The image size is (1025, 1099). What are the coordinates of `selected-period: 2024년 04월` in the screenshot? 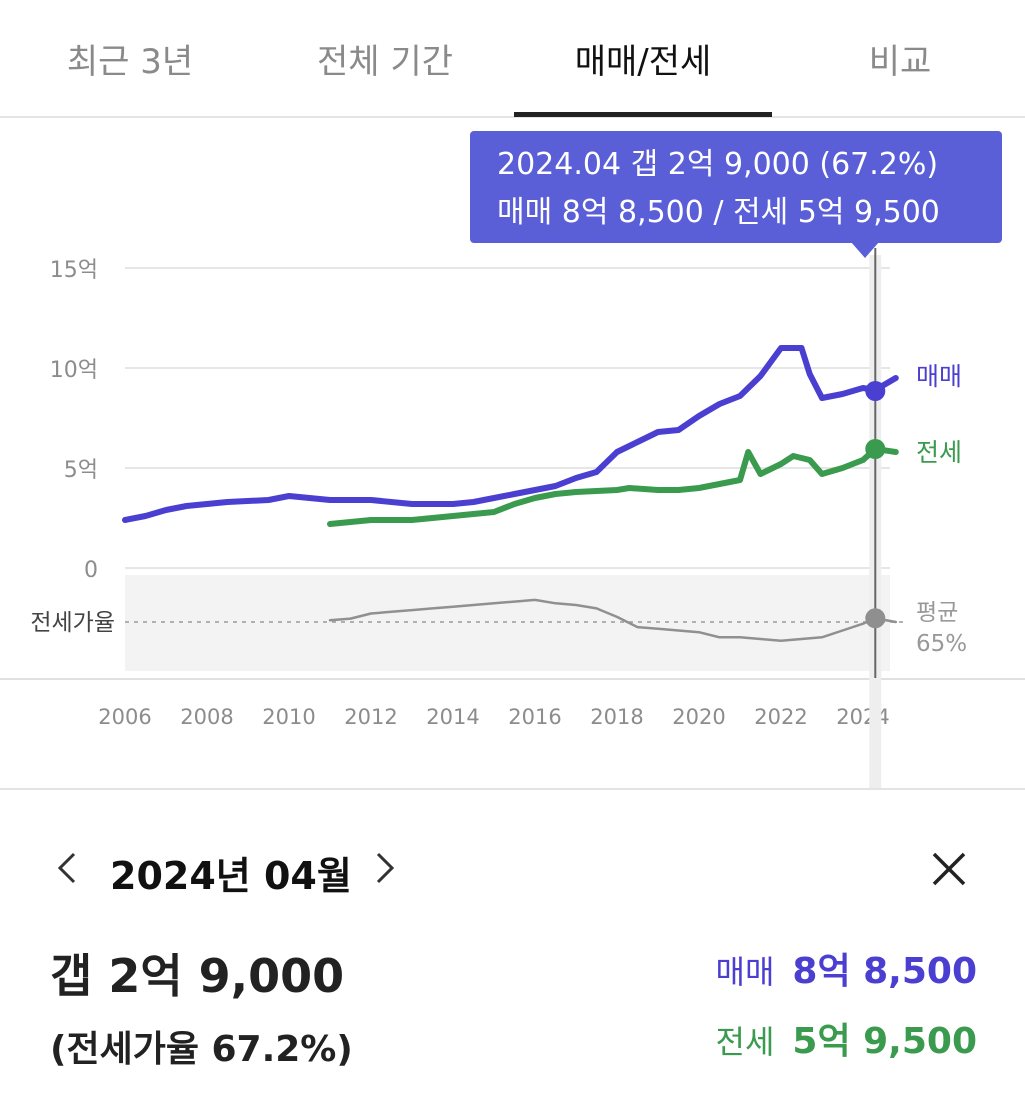 It's located at (231, 876).